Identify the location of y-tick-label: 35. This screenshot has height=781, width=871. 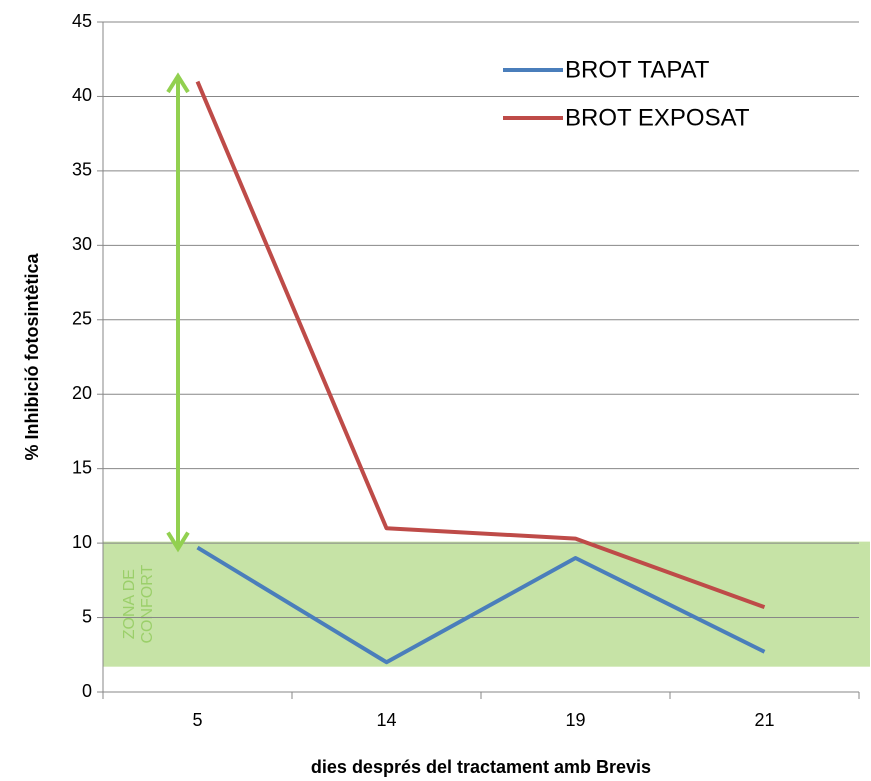
(82, 170).